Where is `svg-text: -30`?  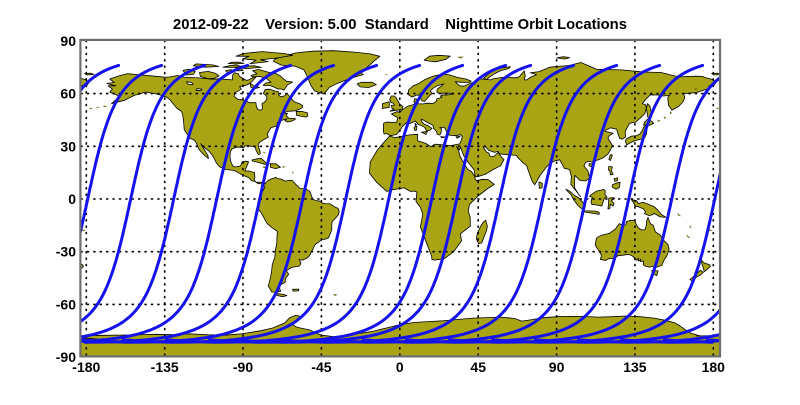 svg-text: -30 is located at coordinates (66, 252).